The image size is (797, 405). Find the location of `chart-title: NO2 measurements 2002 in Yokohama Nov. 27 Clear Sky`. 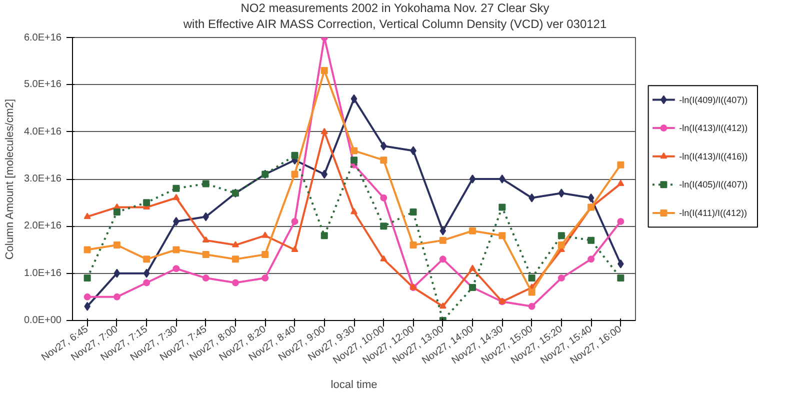

chart-title: NO2 measurements 2002 in Yokohama Nov. 27 Clear Sky is located at coordinates (395, 8).